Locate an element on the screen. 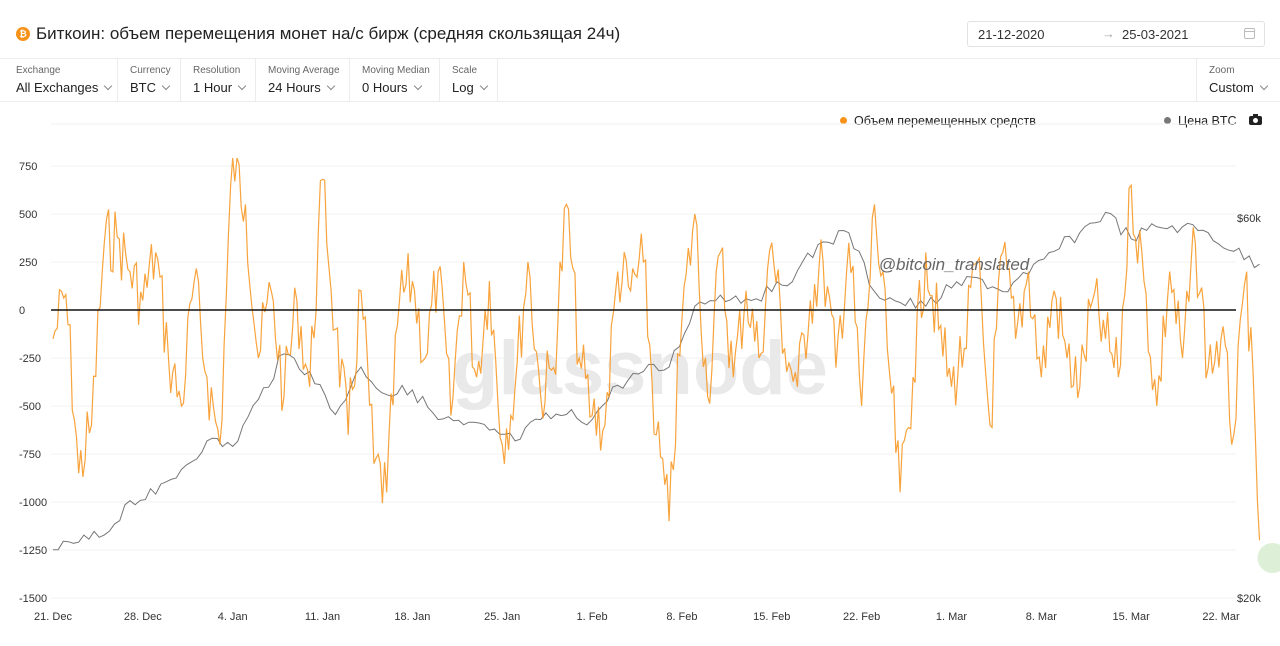 This screenshot has width=1280, height=646. currency-select: Currency BTC is located at coordinates (149, 80).